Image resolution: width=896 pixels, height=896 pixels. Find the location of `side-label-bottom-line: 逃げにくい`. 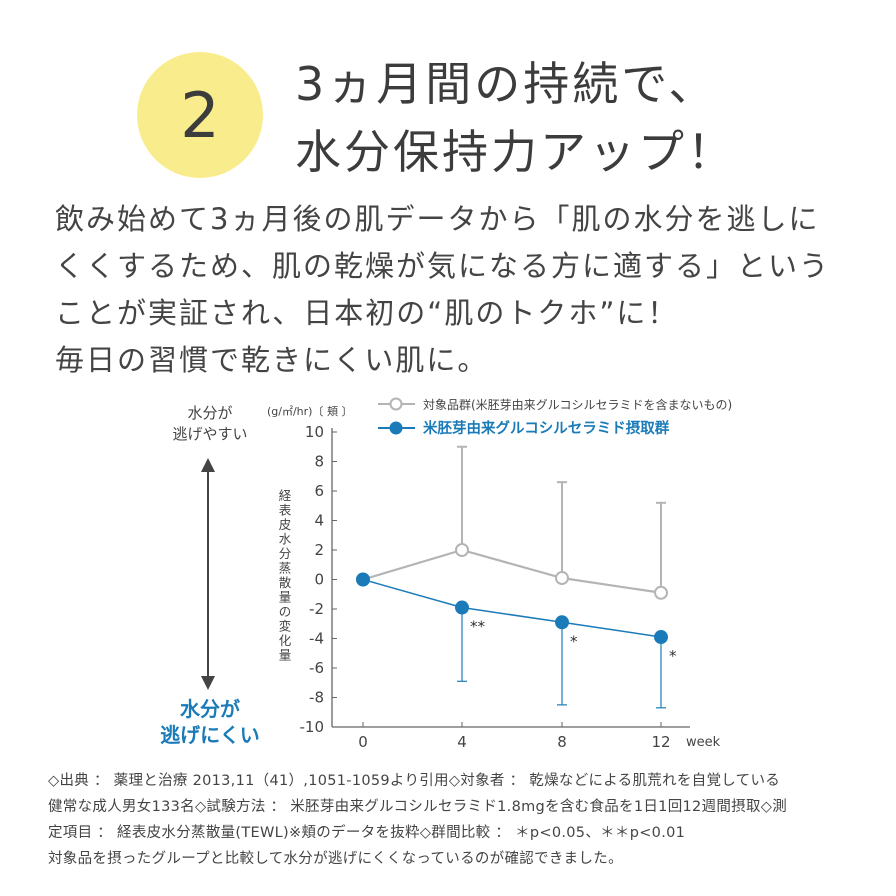

side-label-bottom-line: 逃げにくい is located at coordinates (210, 735).